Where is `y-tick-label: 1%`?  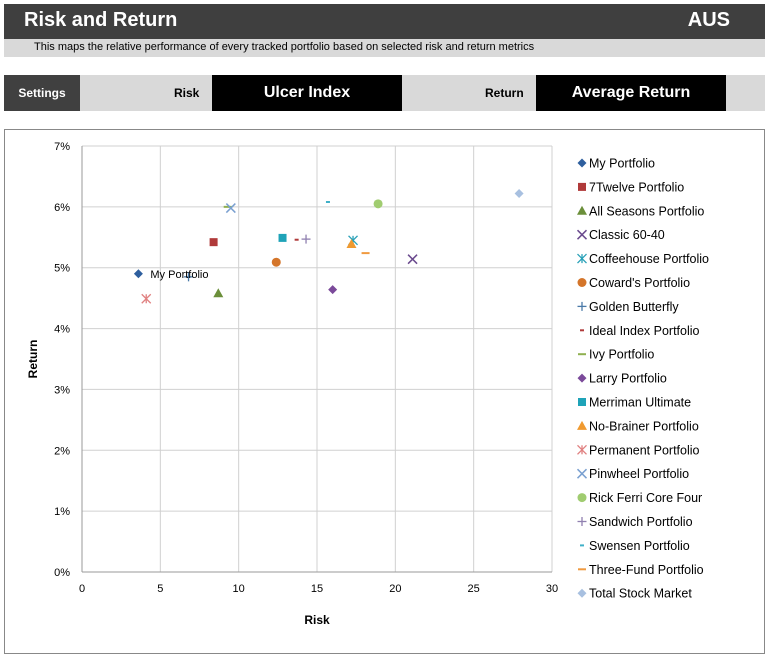
y-tick-label: 1% is located at coordinates (62, 512).